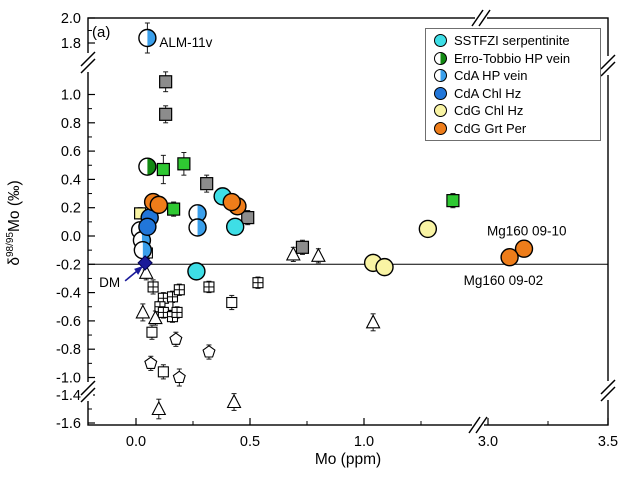  I want to click on series-gray_squares, so click(234, 164).